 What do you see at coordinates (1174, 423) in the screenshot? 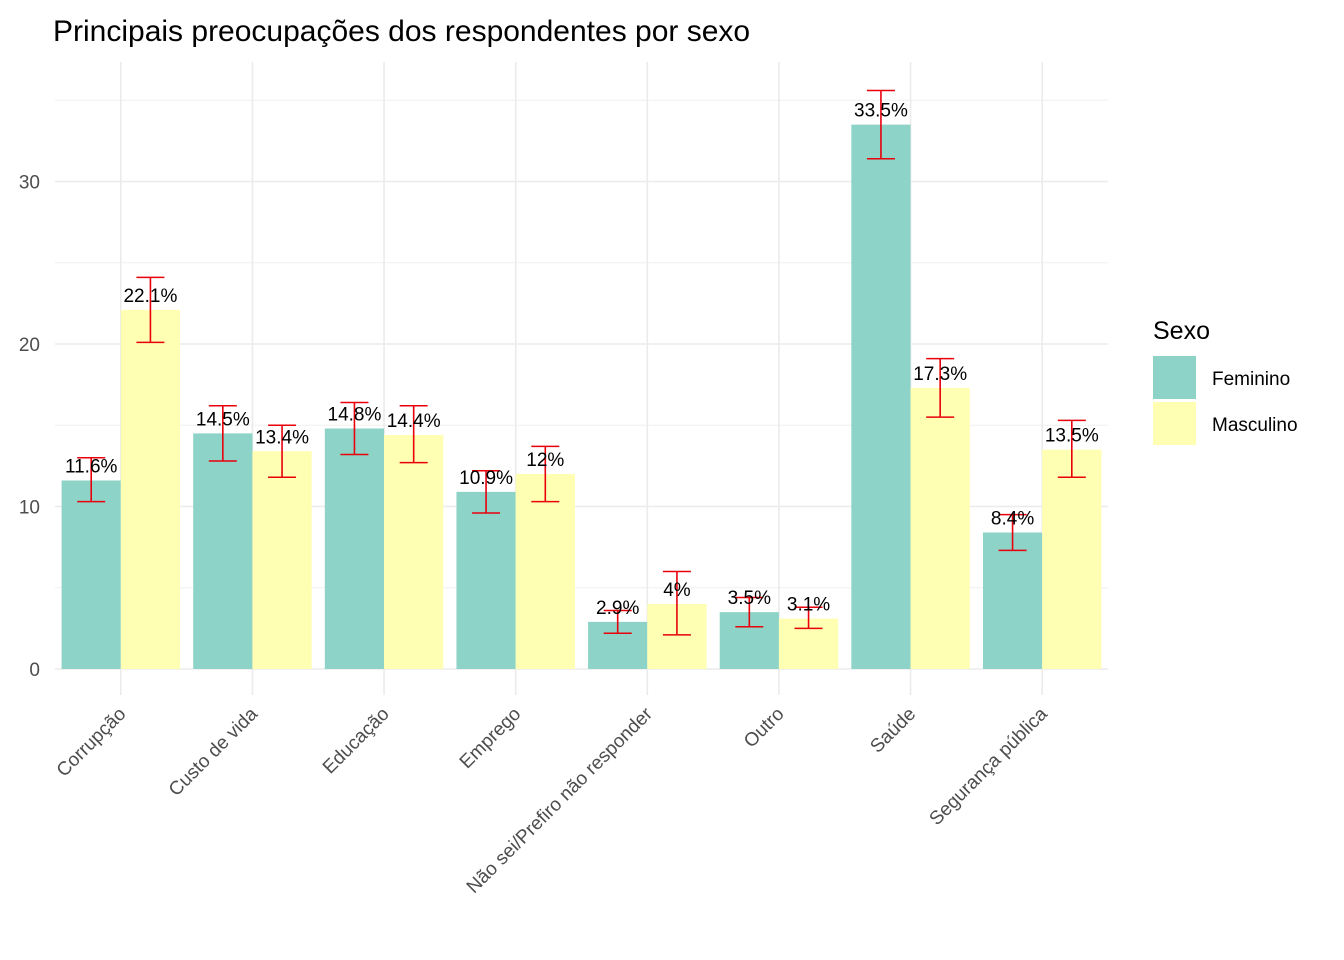
I see `legend-key-masculino` at bounding box center [1174, 423].